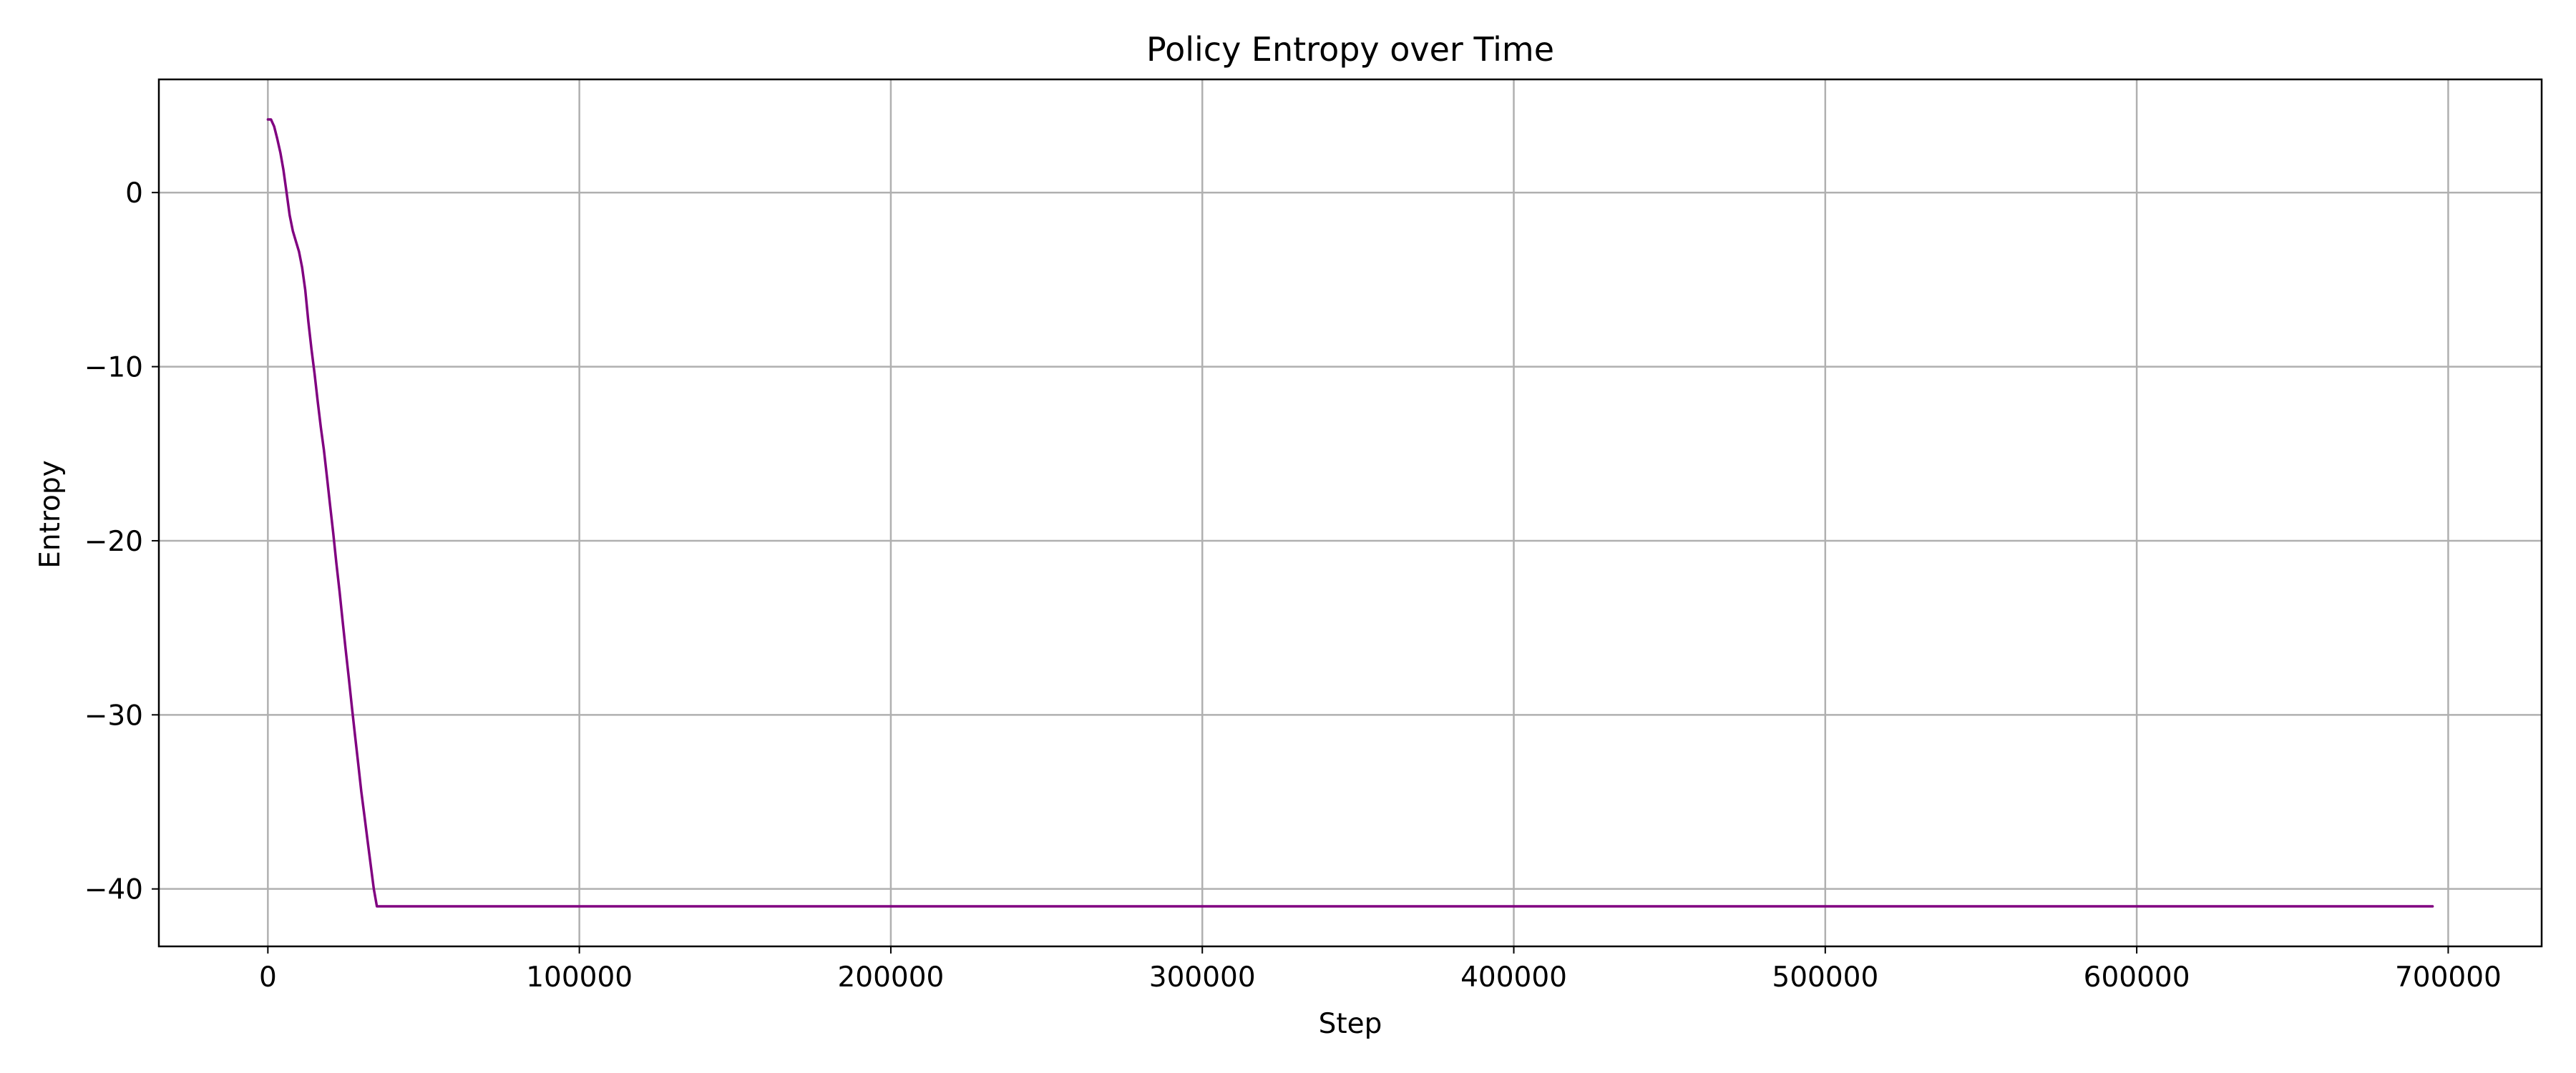 This screenshot has width=2576, height=1073. Describe the element at coordinates (113, 716) in the screenshot. I see `y-tick-label: −30` at that location.